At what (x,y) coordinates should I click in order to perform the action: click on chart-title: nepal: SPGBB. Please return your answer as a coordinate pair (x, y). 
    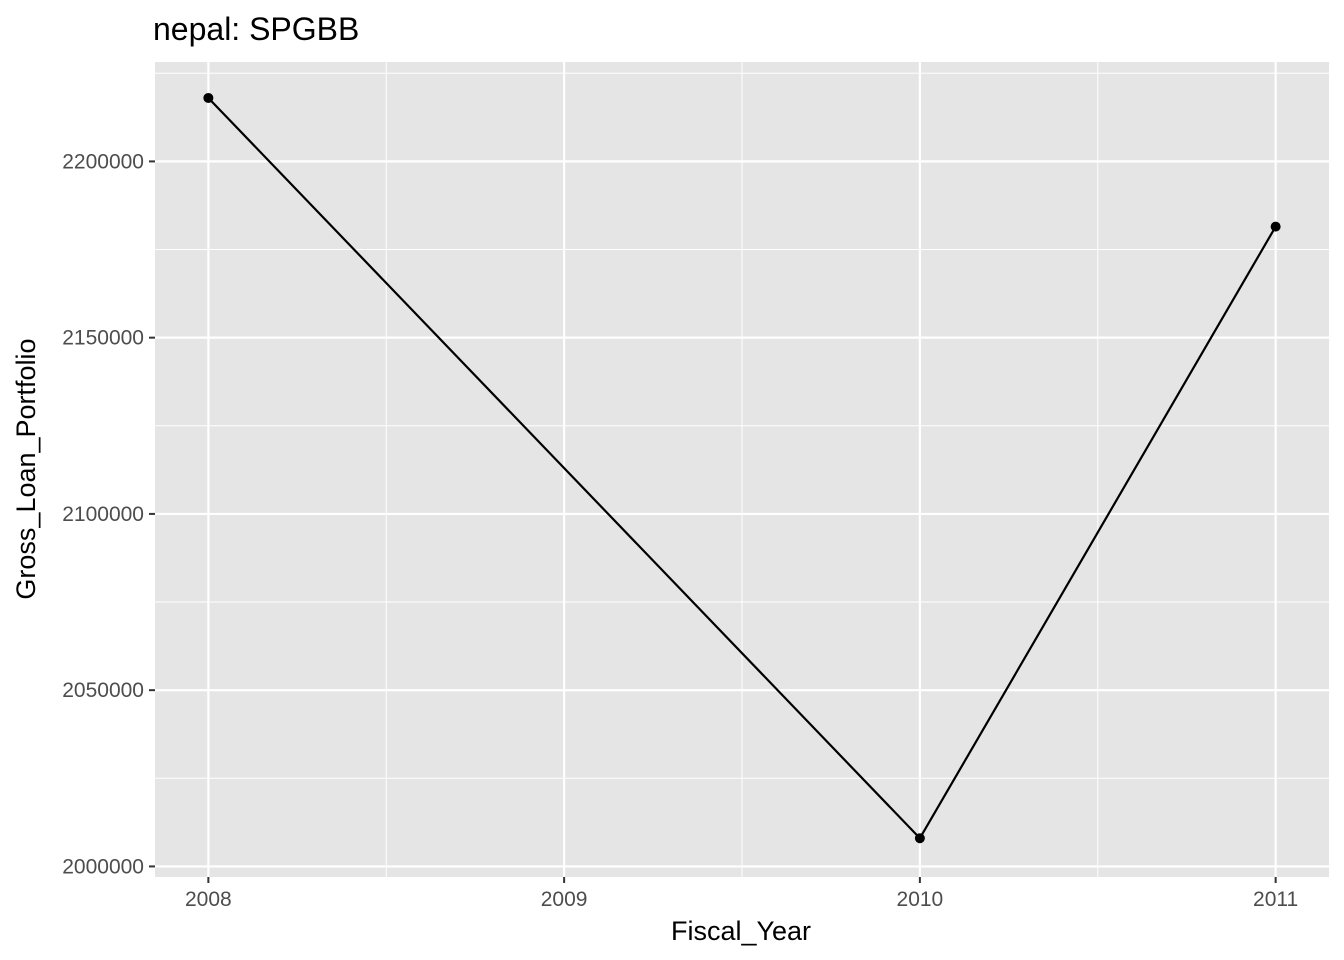
    Looking at the image, I should click on (256, 29).